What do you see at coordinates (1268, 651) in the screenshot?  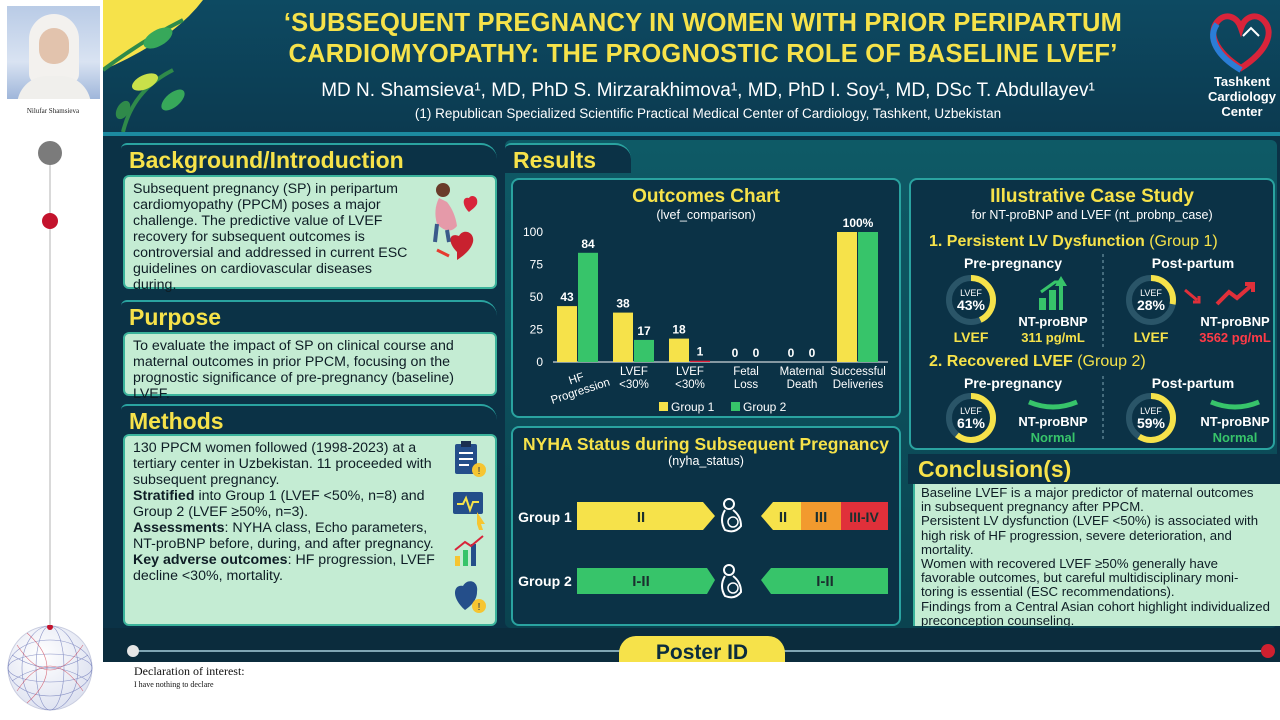 I see `progress-end-handle` at bounding box center [1268, 651].